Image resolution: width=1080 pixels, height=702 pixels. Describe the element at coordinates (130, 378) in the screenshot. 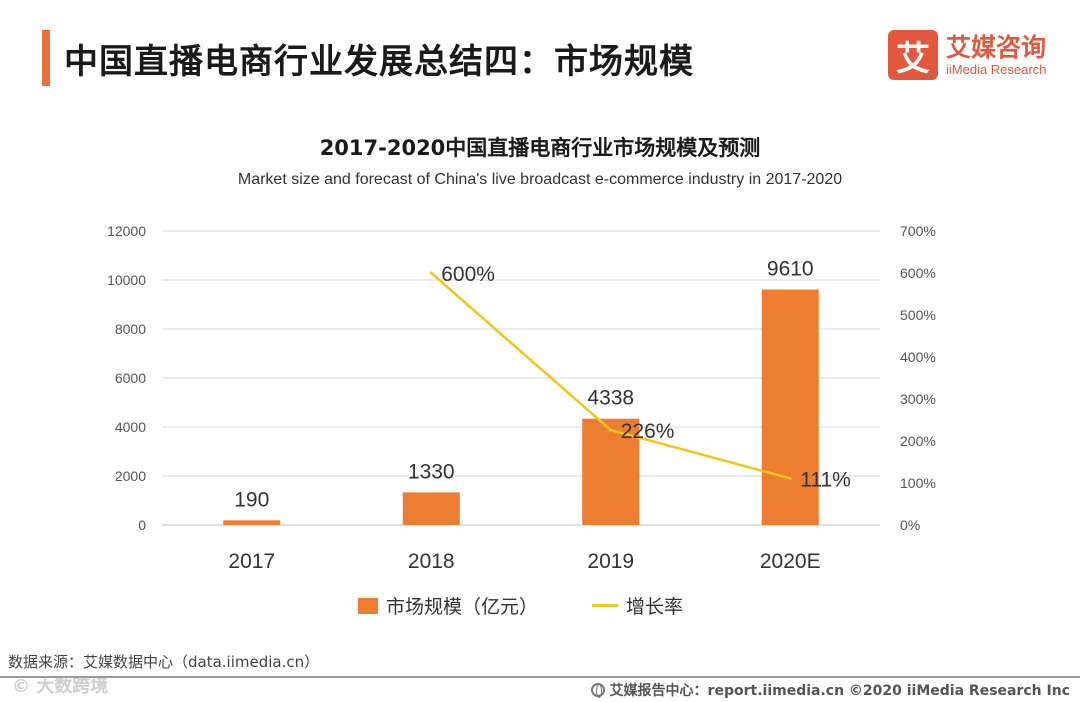

I see `y-left-tick-label: 6000` at that location.